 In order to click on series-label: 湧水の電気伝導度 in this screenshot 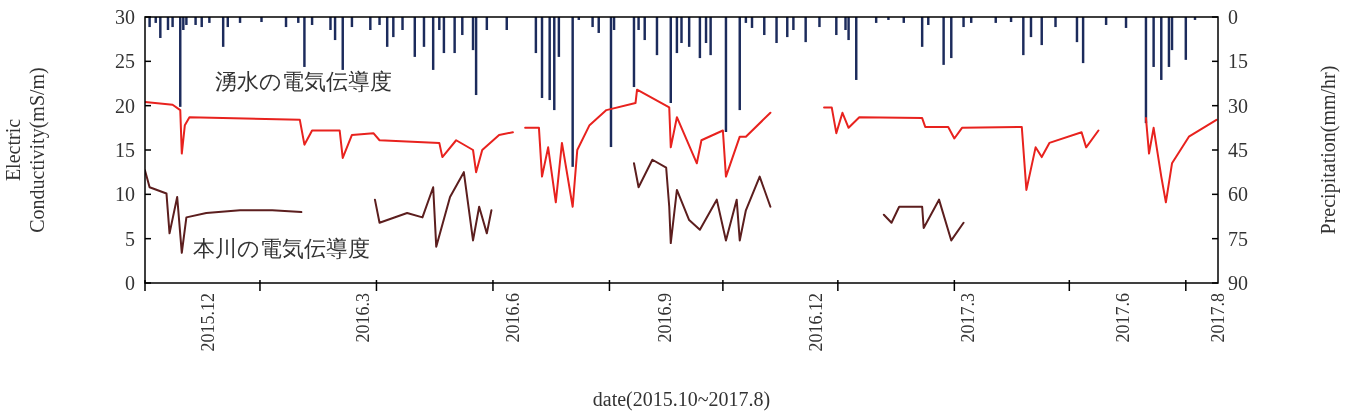, I will do `click(303, 81)`.